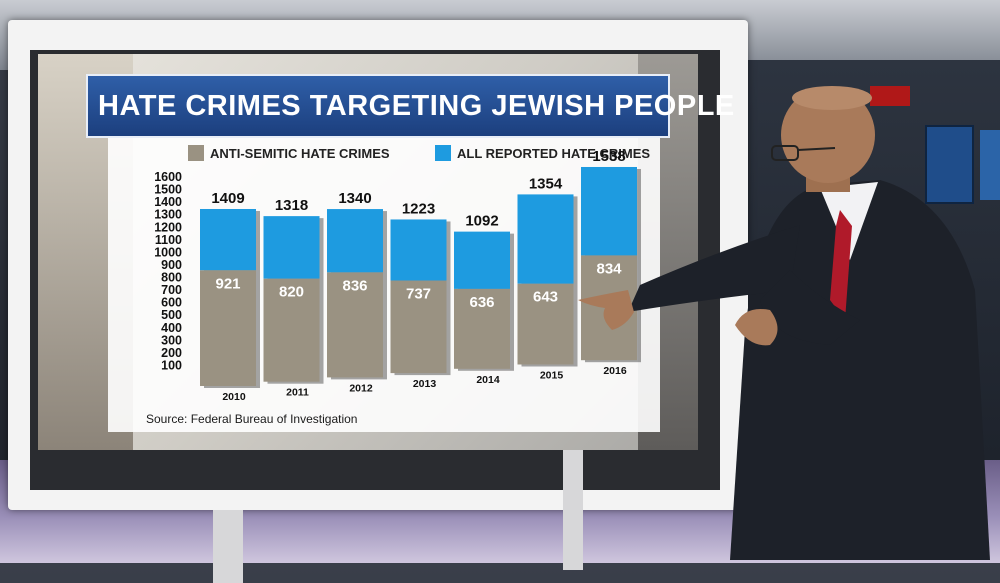  Describe the element at coordinates (361, 388) in the screenshot. I see `x-tick-label: 2012` at that location.